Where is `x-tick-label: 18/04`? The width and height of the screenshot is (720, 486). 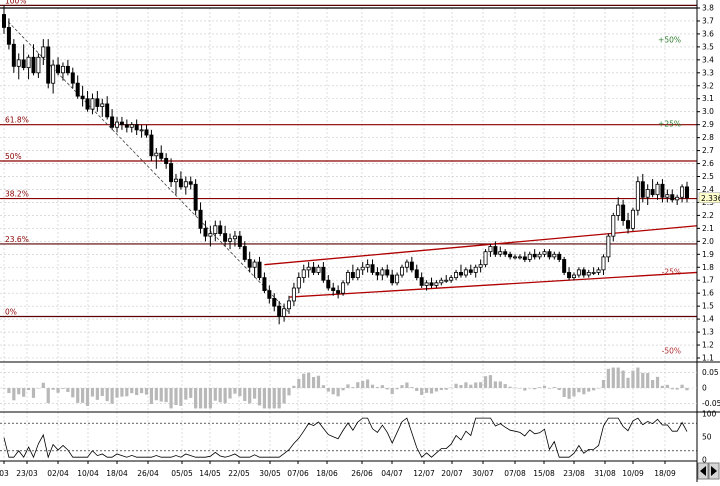
x-tick-label: 18/04 is located at coordinates (117, 473).